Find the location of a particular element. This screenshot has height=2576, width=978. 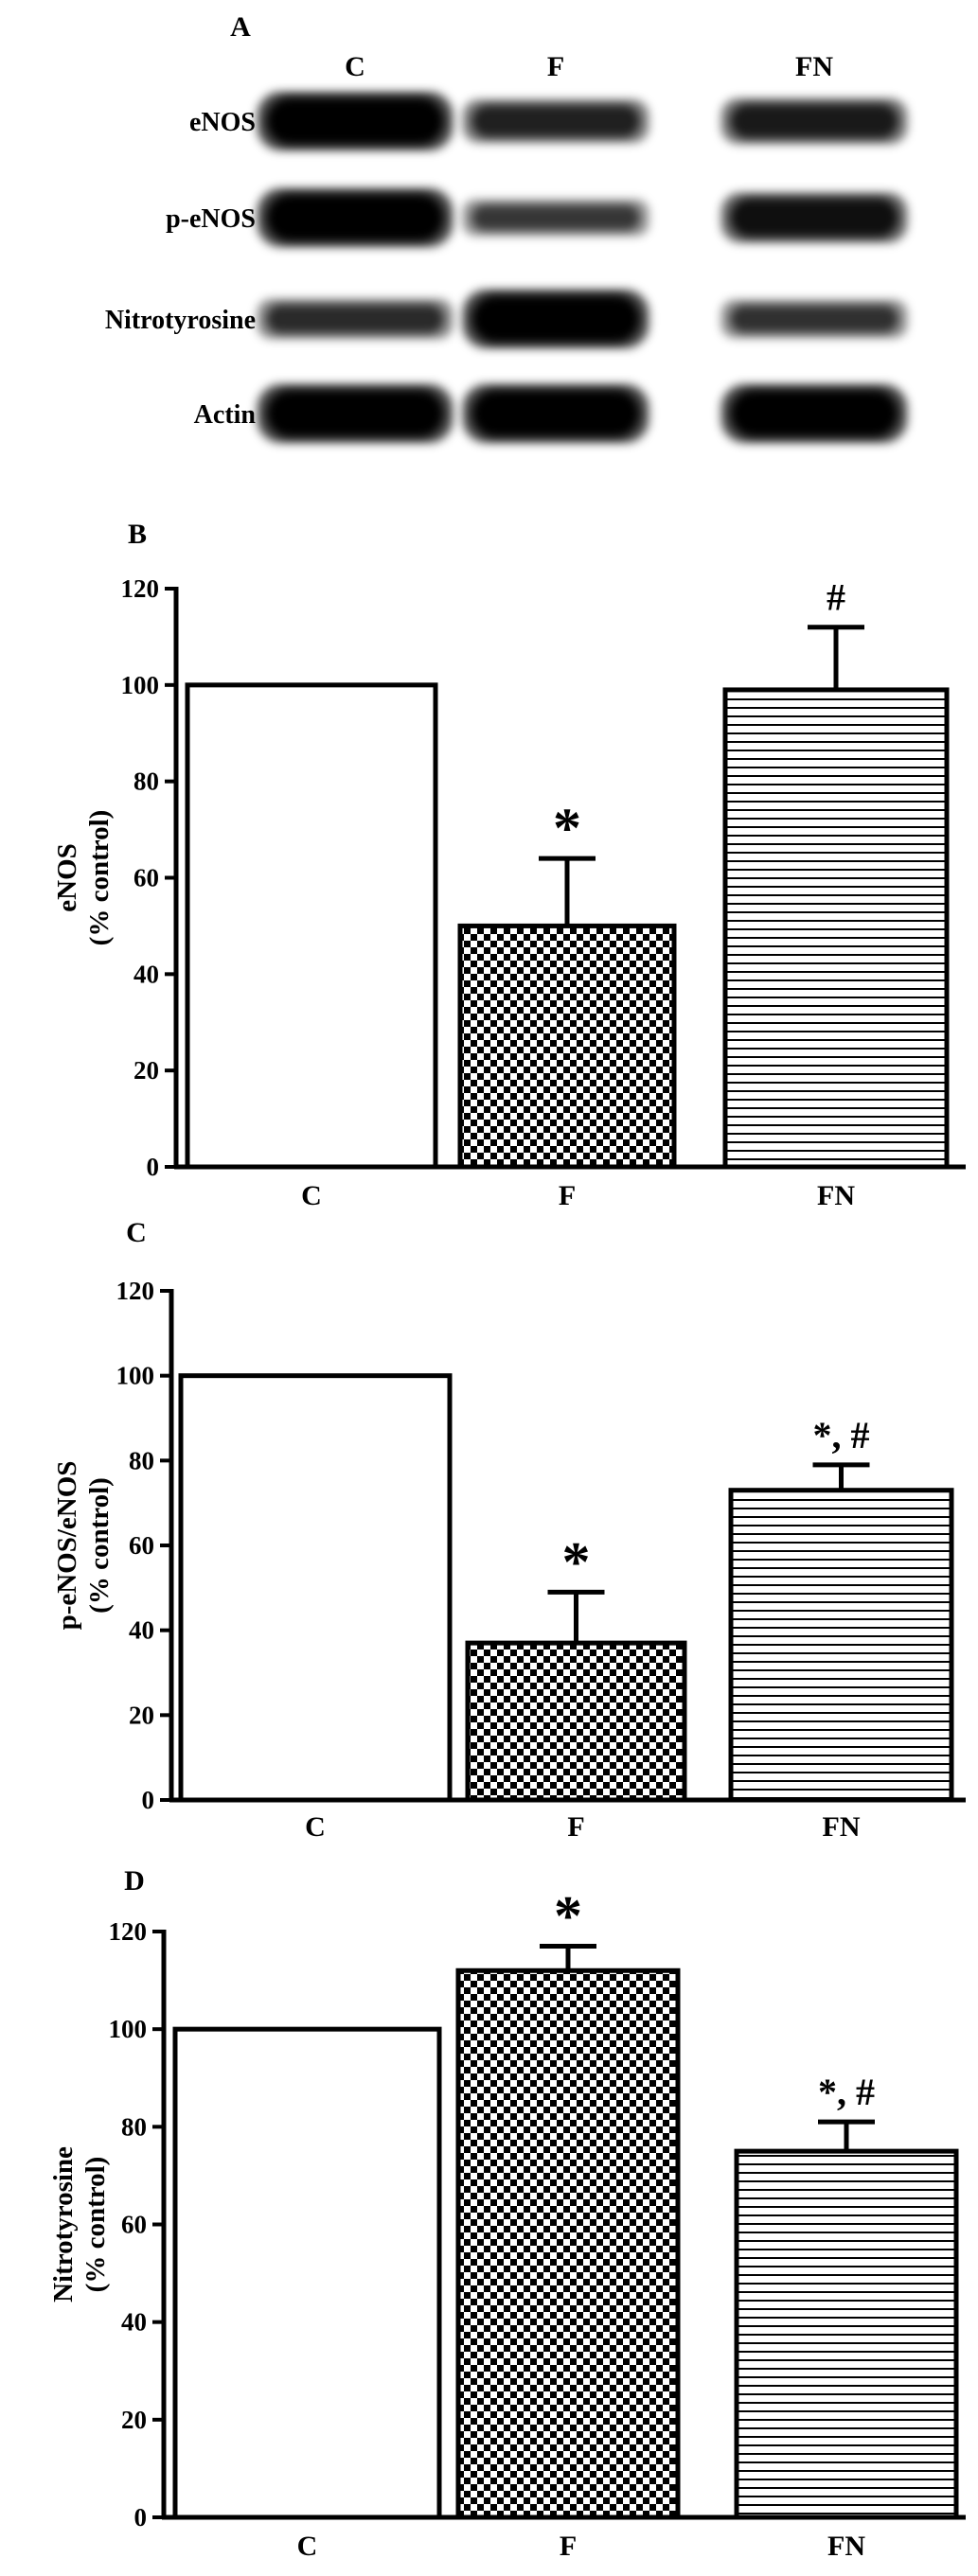

panel-letter-d: D is located at coordinates (134, 1881).